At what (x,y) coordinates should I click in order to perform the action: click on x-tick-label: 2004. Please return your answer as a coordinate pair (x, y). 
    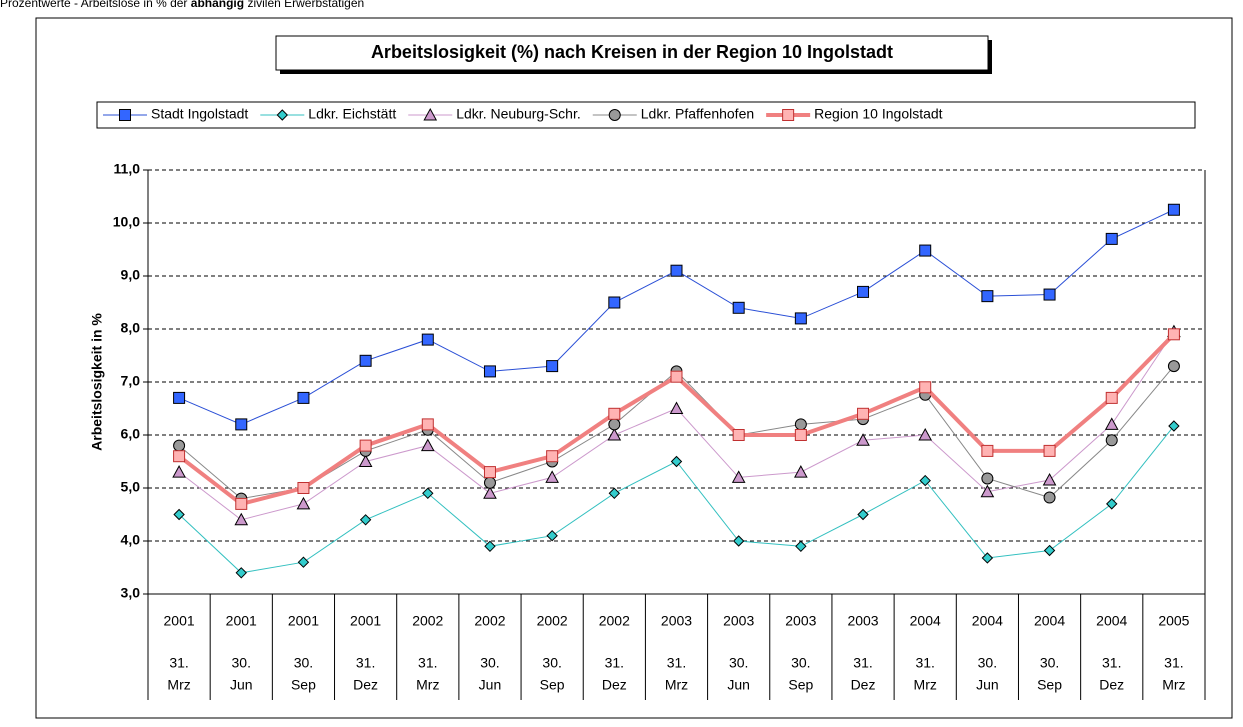
    Looking at the image, I should click on (1049, 621).